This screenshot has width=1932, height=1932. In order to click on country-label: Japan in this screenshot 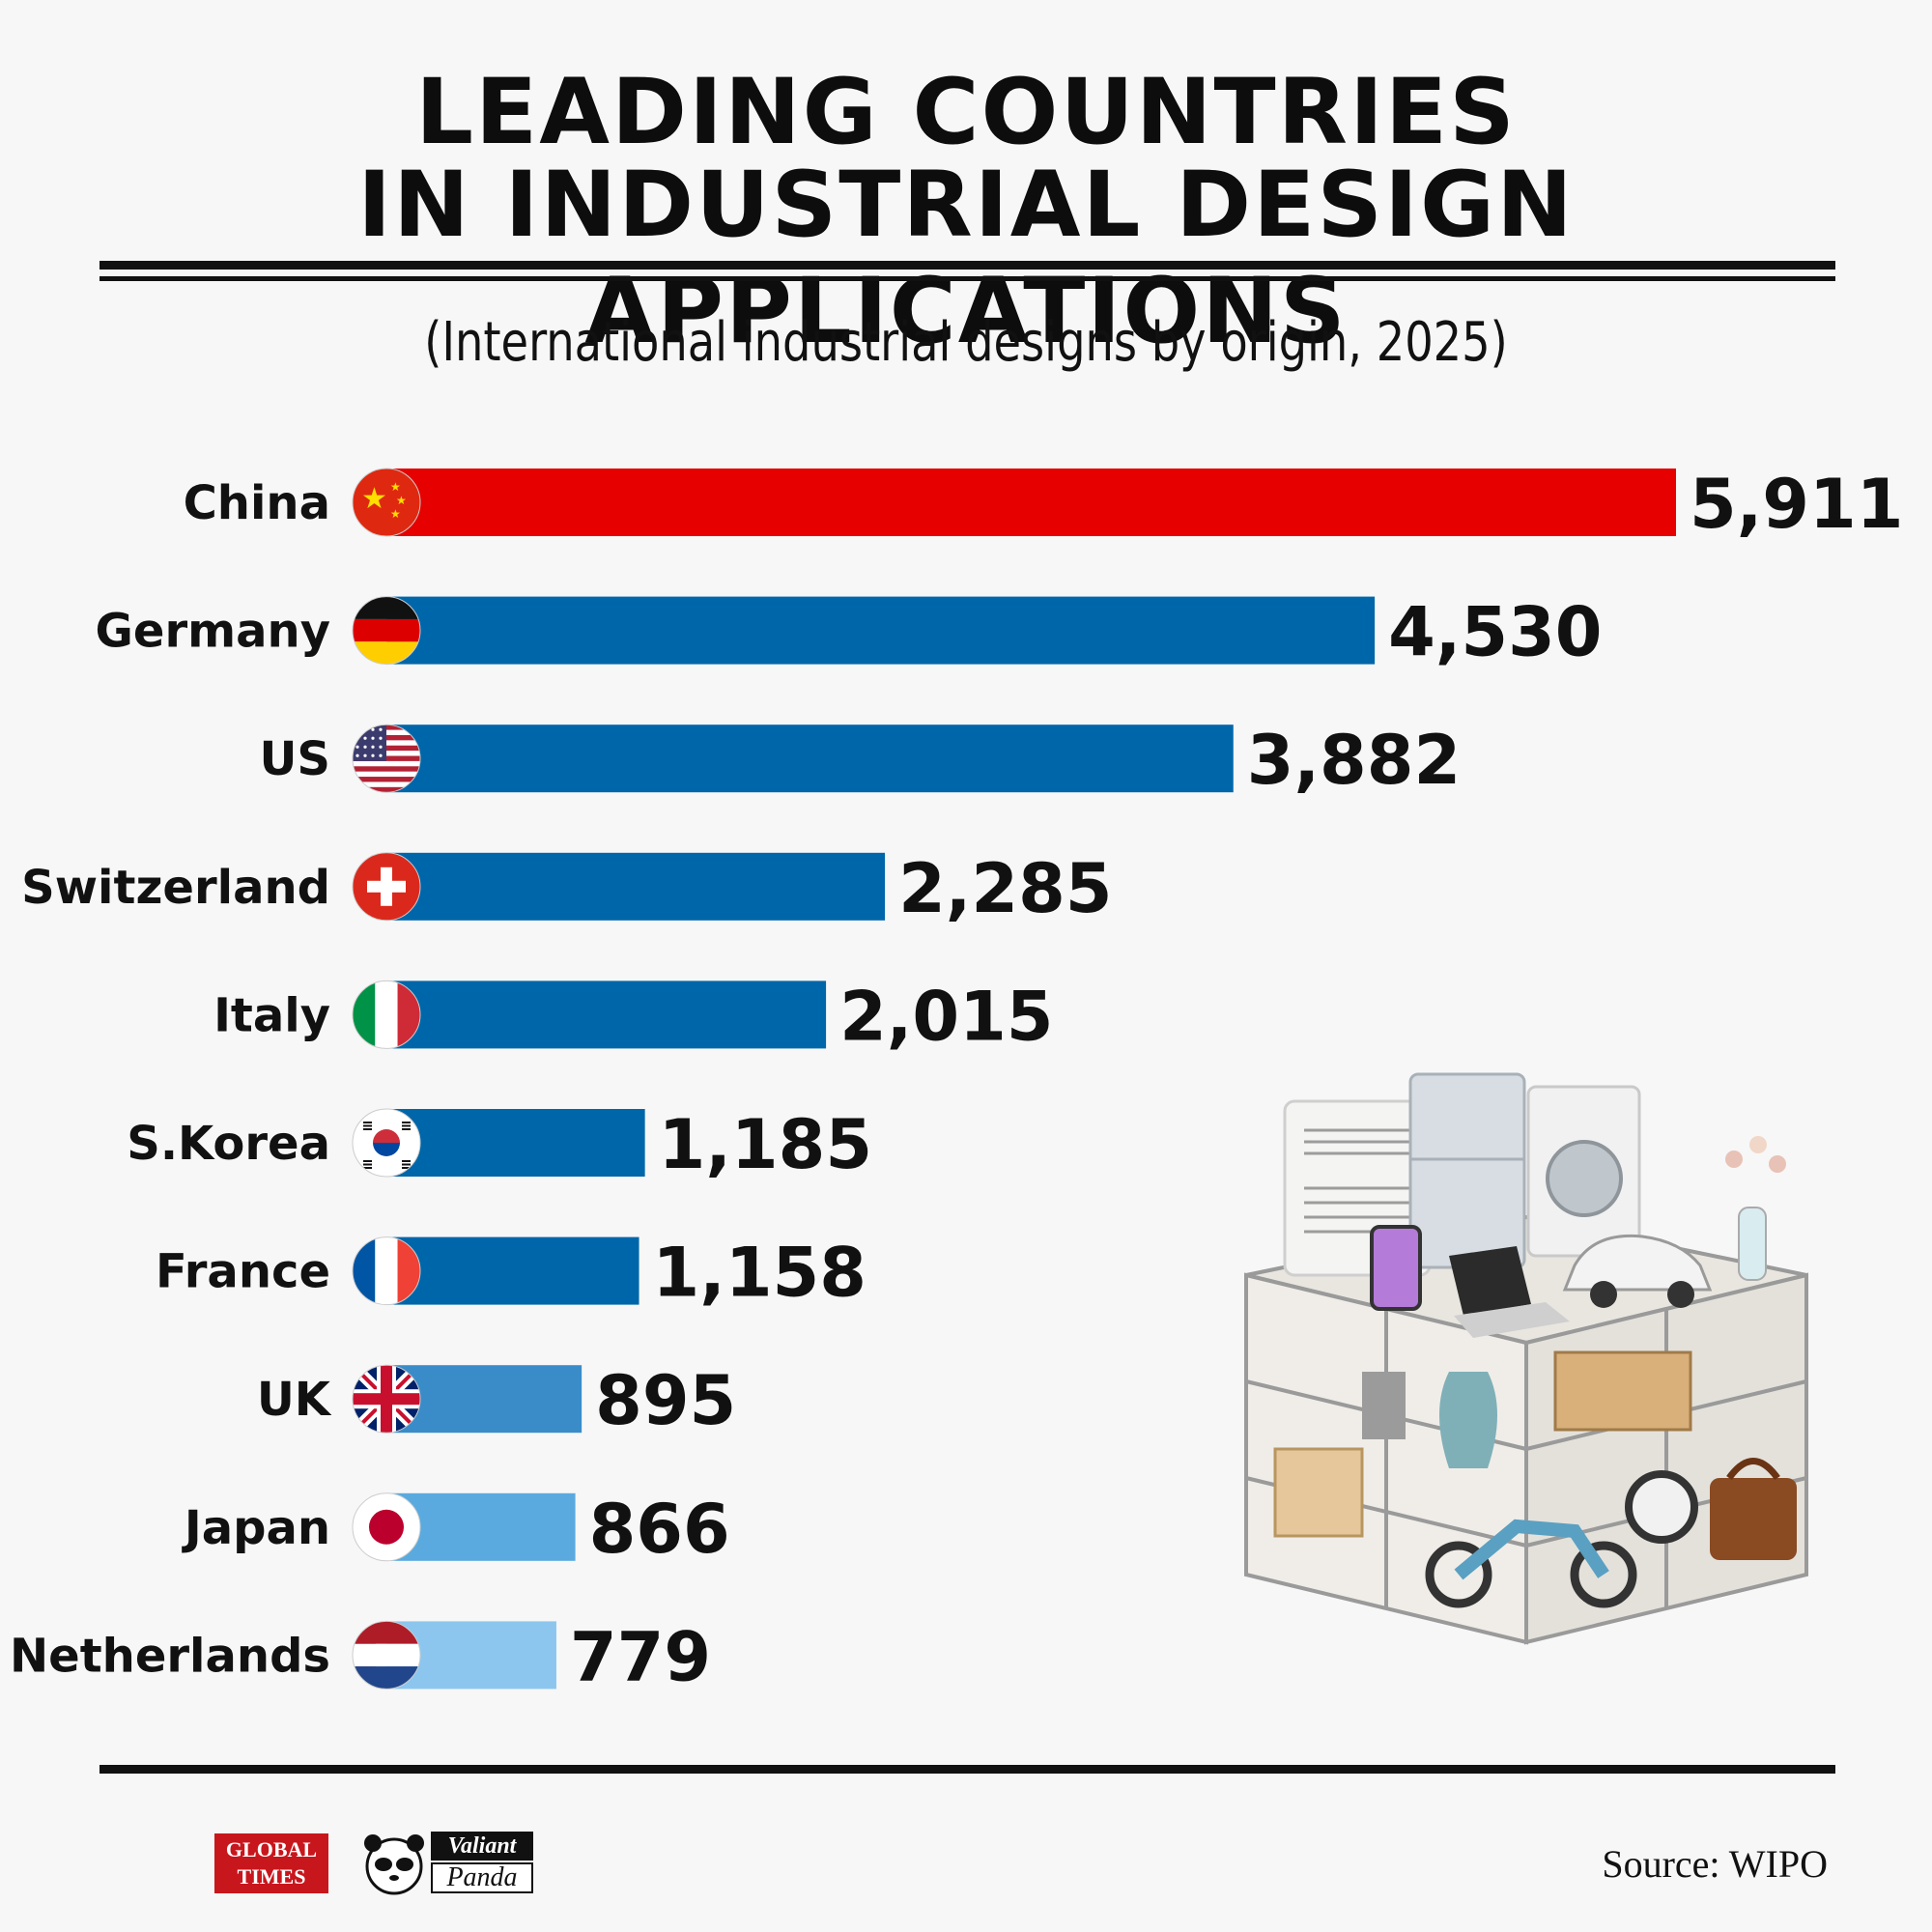, I will do `click(256, 1528)`.